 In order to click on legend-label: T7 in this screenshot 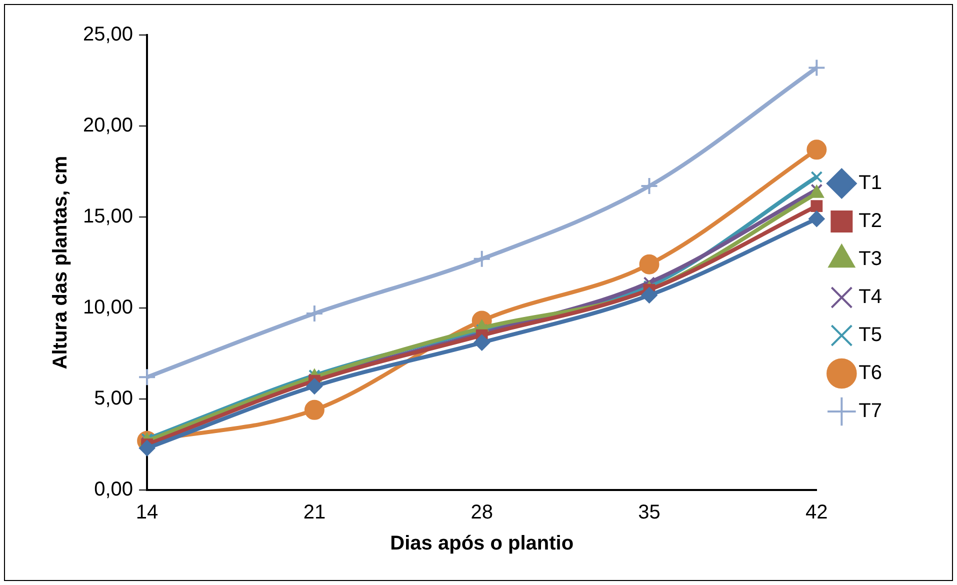, I will do `click(870, 411)`.